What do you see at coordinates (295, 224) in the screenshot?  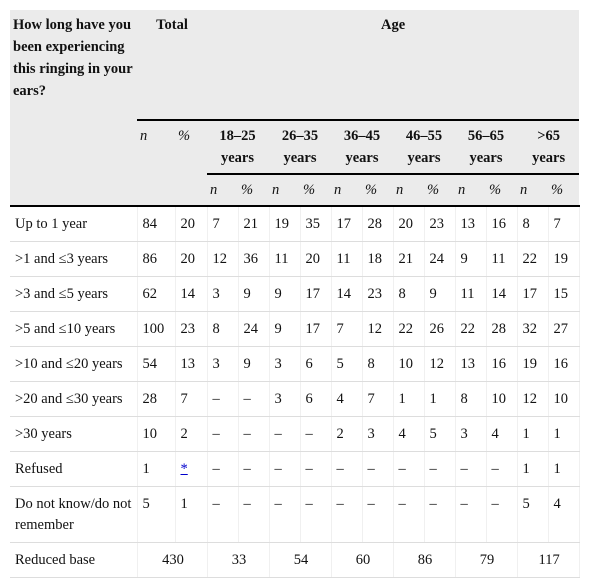 I see `table-row: Up to 1 year 84 20 7 21 19 35 17 28 20 23 13 16 8 7` at bounding box center [295, 224].